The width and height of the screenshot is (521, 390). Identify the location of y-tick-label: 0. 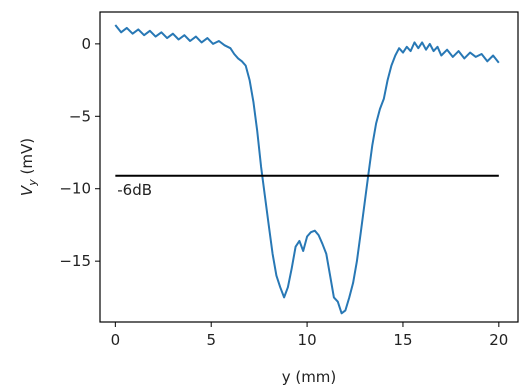
(86, 44).